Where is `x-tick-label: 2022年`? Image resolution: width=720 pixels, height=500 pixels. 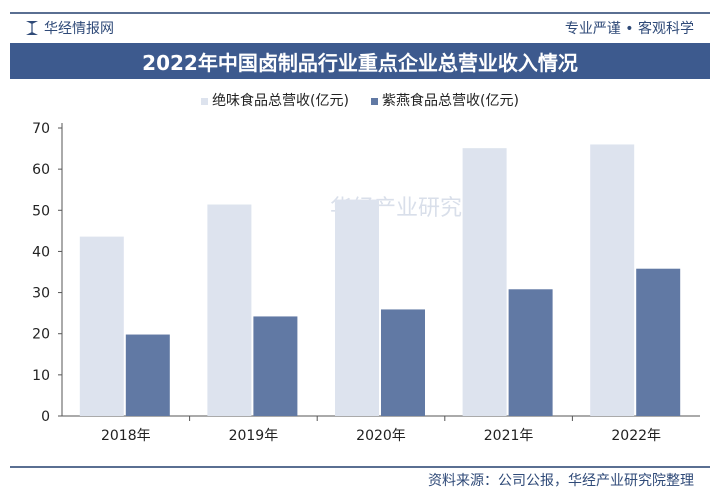
x-tick-label: 2022年 is located at coordinates (636, 436).